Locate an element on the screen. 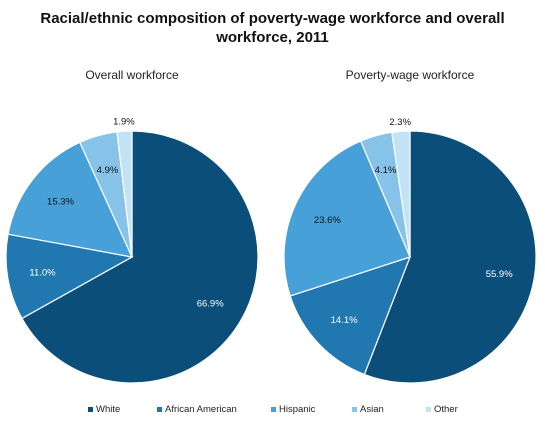  legend-label-african-american: African American is located at coordinates (201, 409).